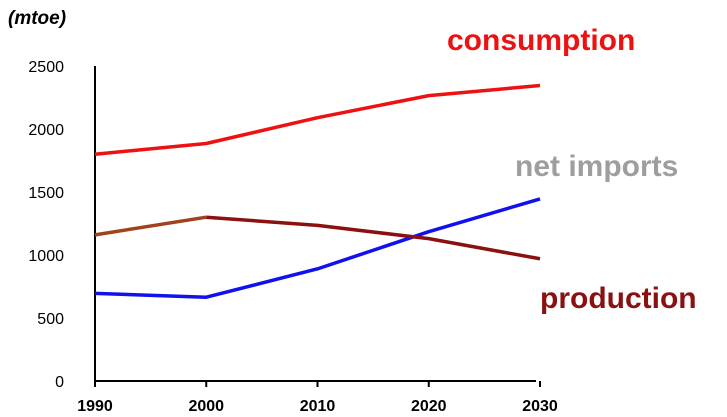 The image size is (727, 417). I want to click on series-line-consumption, so click(317, 119).